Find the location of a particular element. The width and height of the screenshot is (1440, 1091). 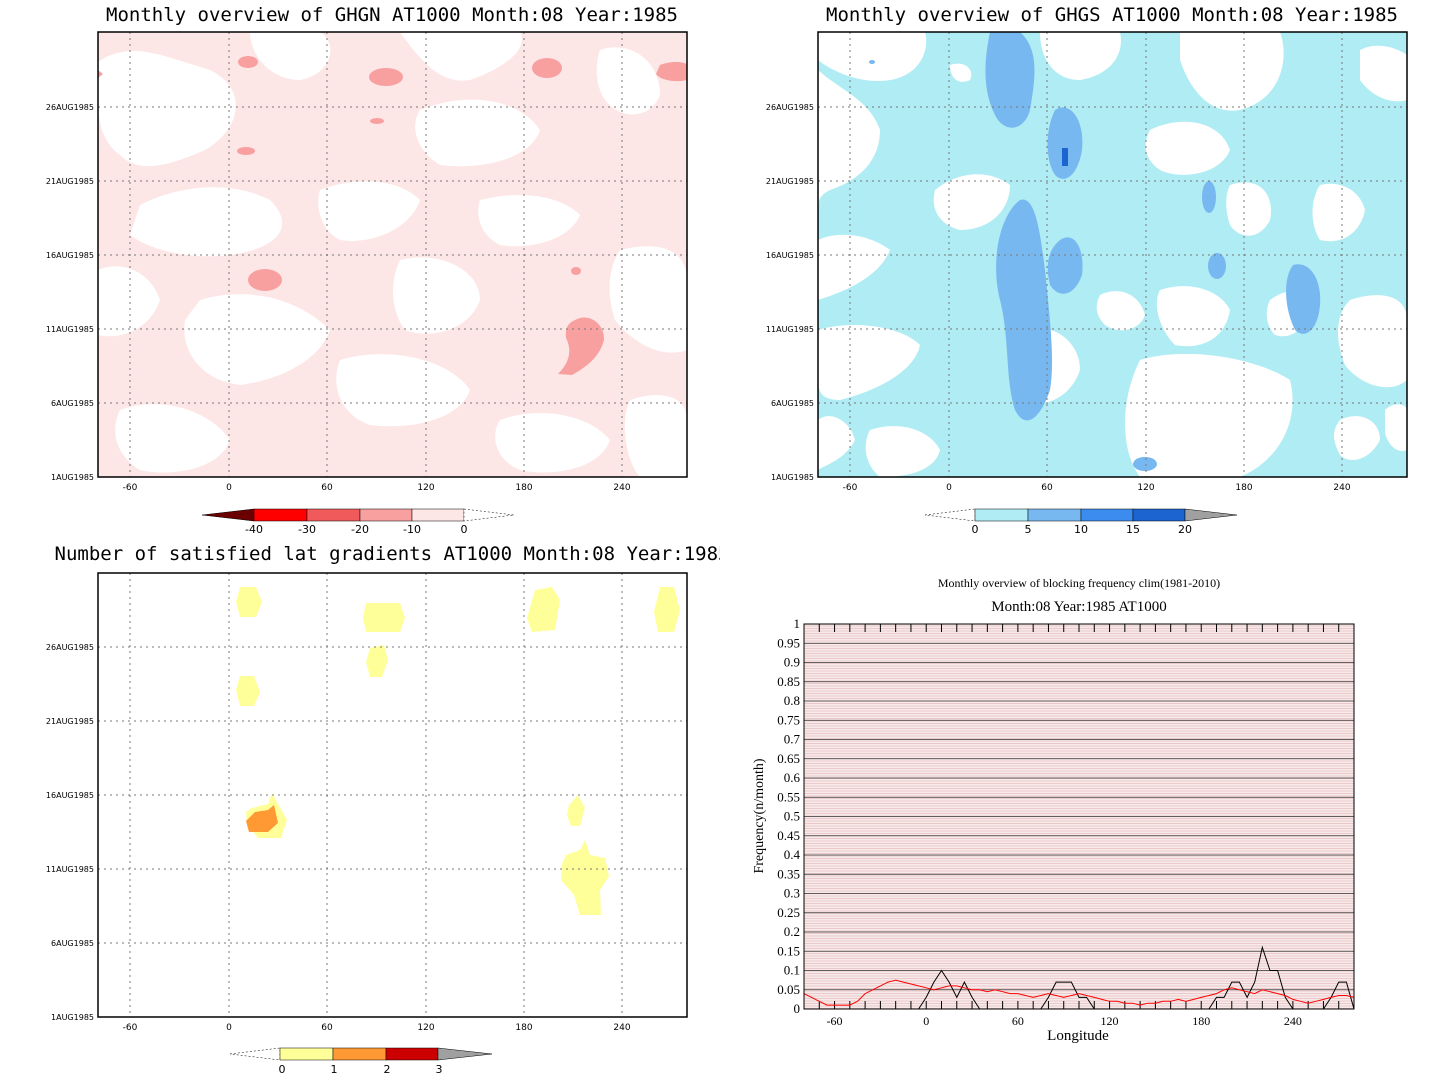

chart-subtitle: Month:08 Year:1985 AT1000 is located at coordinates (1078, 607).